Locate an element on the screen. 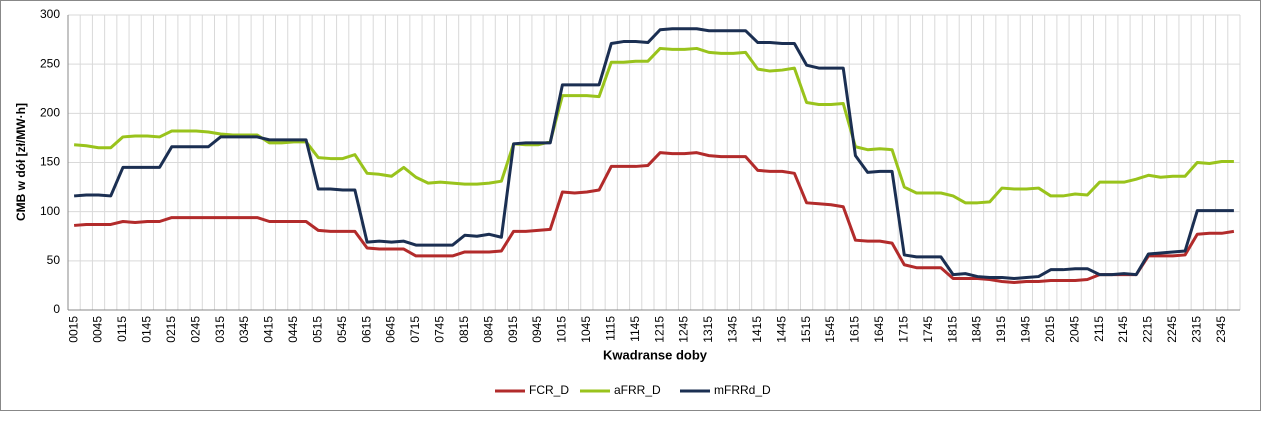 This screenshot has height=424, width=1262. x-tick-label: 1415 is located at coordinates (757, 329).